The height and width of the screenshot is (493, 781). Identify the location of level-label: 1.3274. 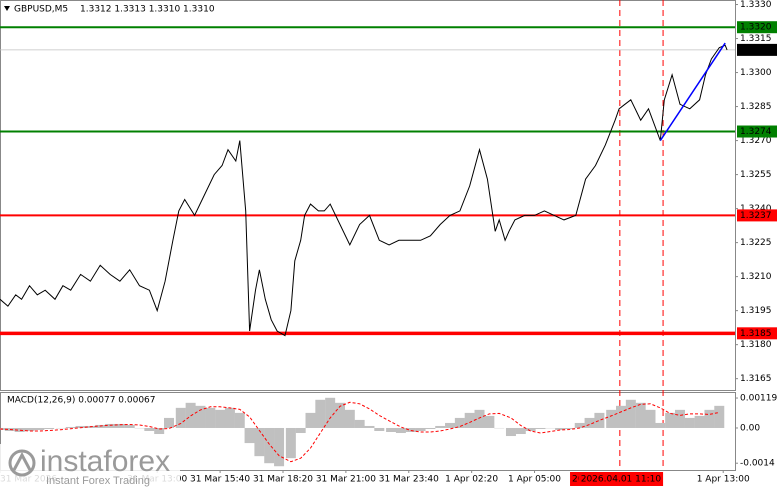
(756, 132).